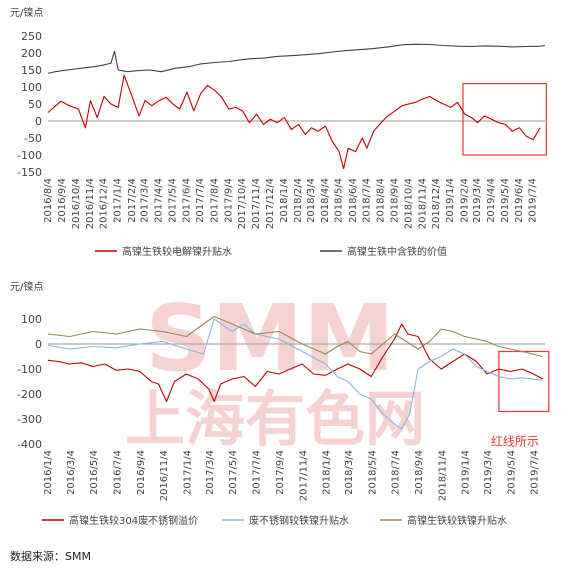 The width and height of the screenshot is (576, 575). I want to click on y-tick-label: -150, so click(29, 172).